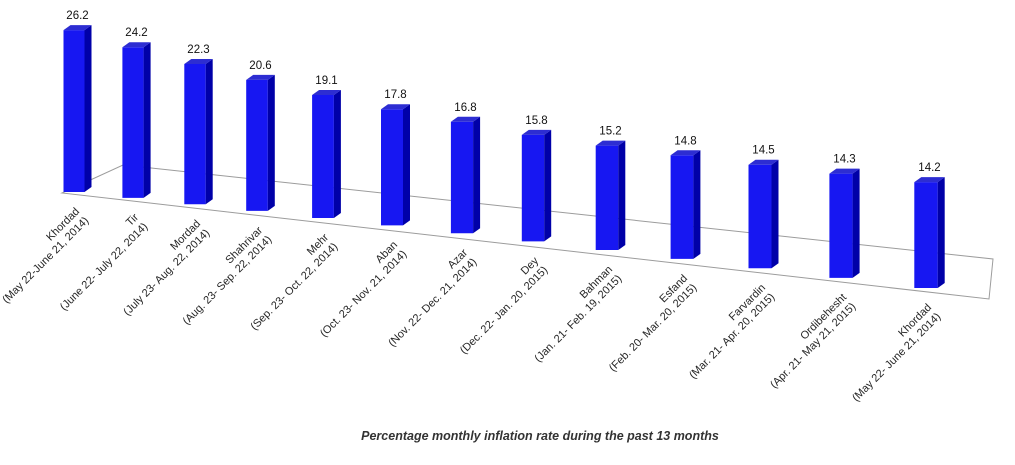 The image size is (1015, 465). I want to click on bar-value-label: 26.2, so click(77, 16).